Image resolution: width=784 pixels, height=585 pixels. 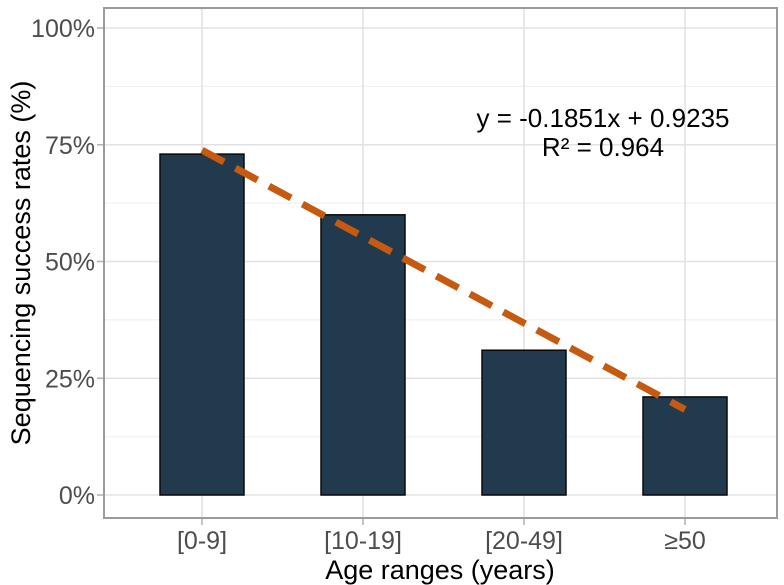 I want to click on x-tick-label: [10-19], so click(x=363, y=541).